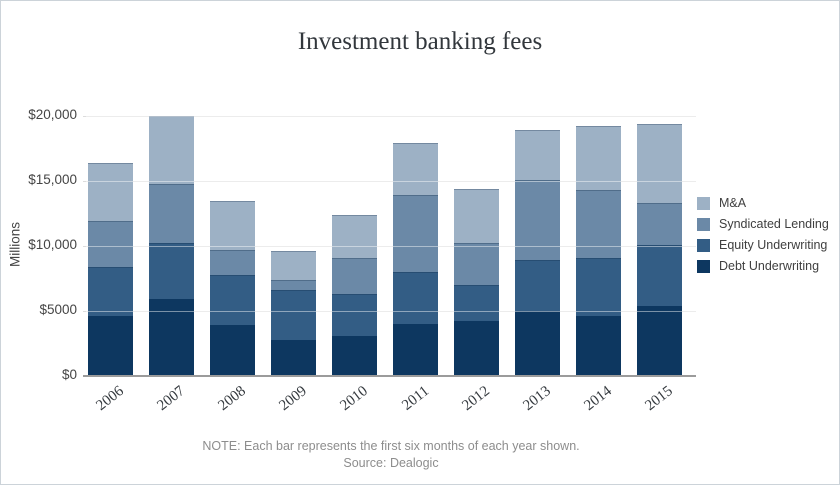 This screenshot has height=485, width=840. Describe the element at coordinates (110, 192) in the screenshot. I see `bar-segment-2006-m-a` at that location.